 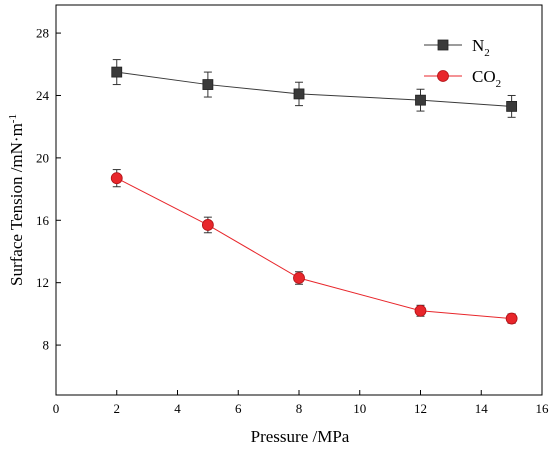 What do you see at coordinates (482, 408) in the screenshot?
I see `x-tick-label: 14` at bounding box center [482, 408].